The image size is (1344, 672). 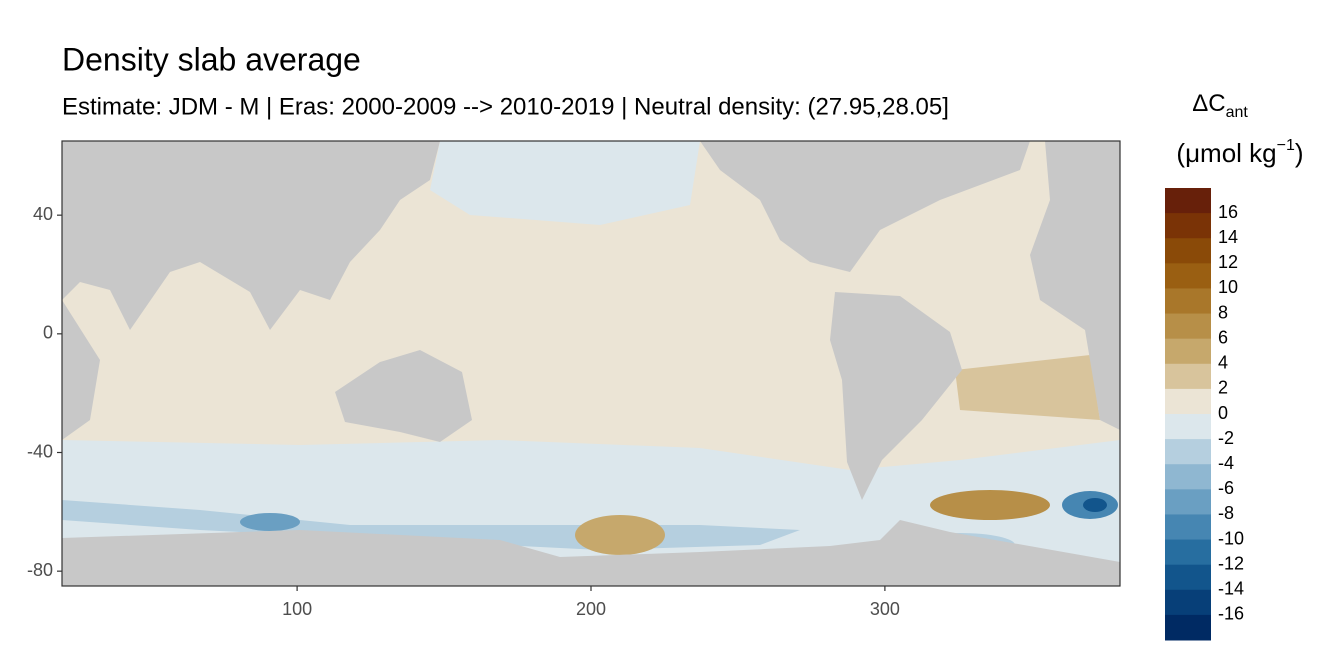 I want to click on legend-label: -16, so click(x=1231, y=614).